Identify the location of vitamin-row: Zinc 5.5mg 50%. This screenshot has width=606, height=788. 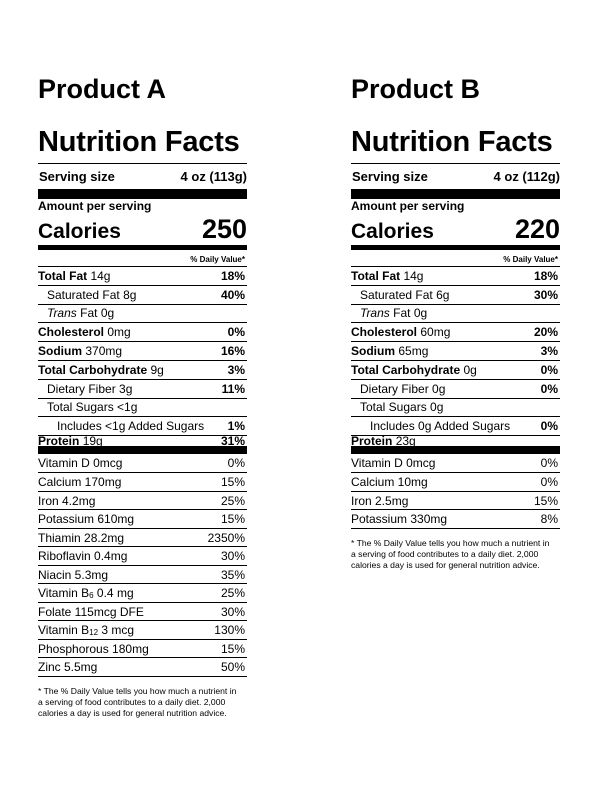
(142, 666).